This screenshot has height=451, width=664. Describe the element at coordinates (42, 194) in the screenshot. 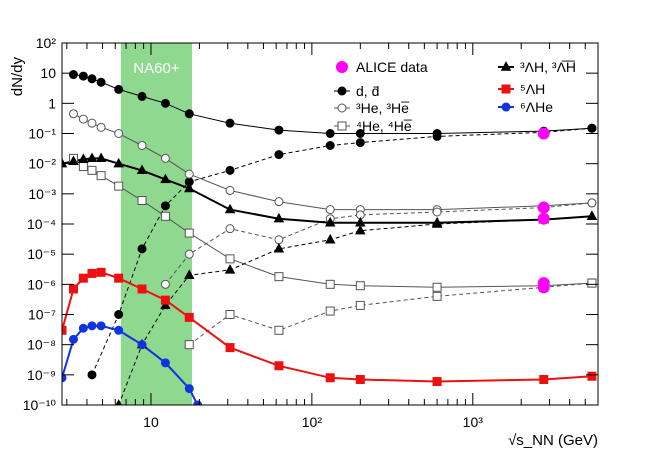

I see `y-tick-label-5: 10⁻³` at that location.